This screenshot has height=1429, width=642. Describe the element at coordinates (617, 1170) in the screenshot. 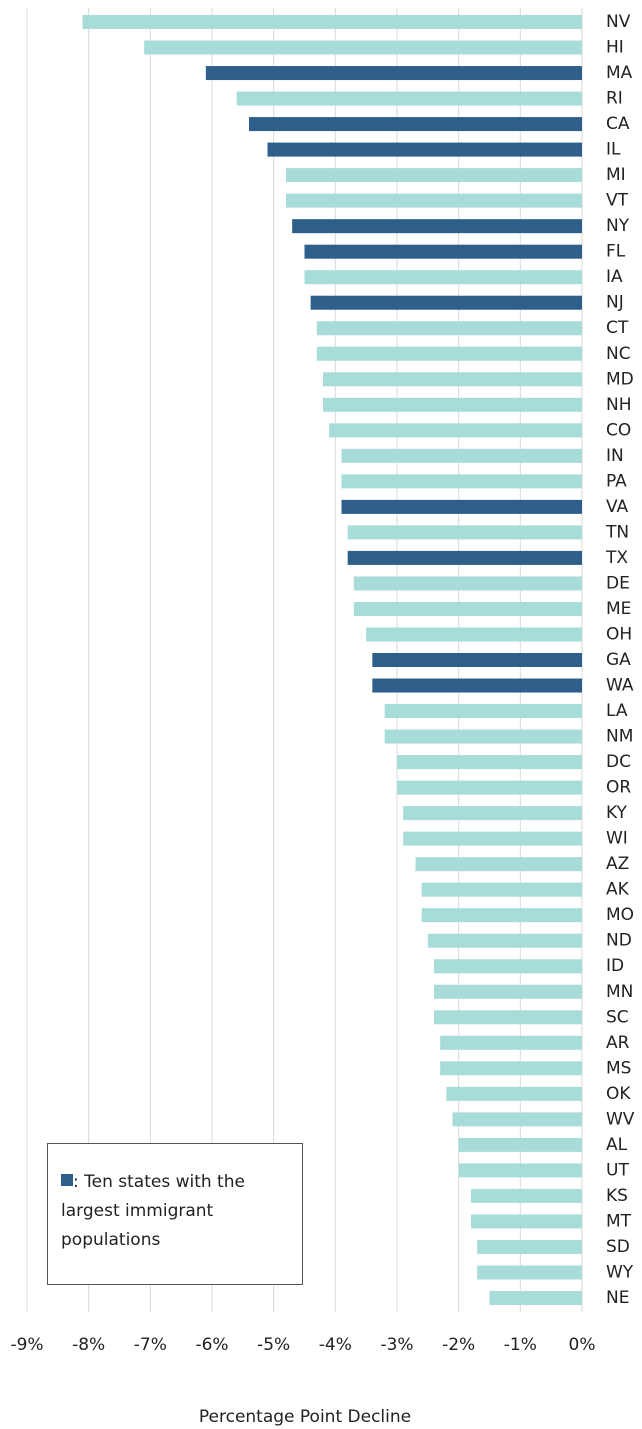

I see `y-tick-label: UT` at that location.